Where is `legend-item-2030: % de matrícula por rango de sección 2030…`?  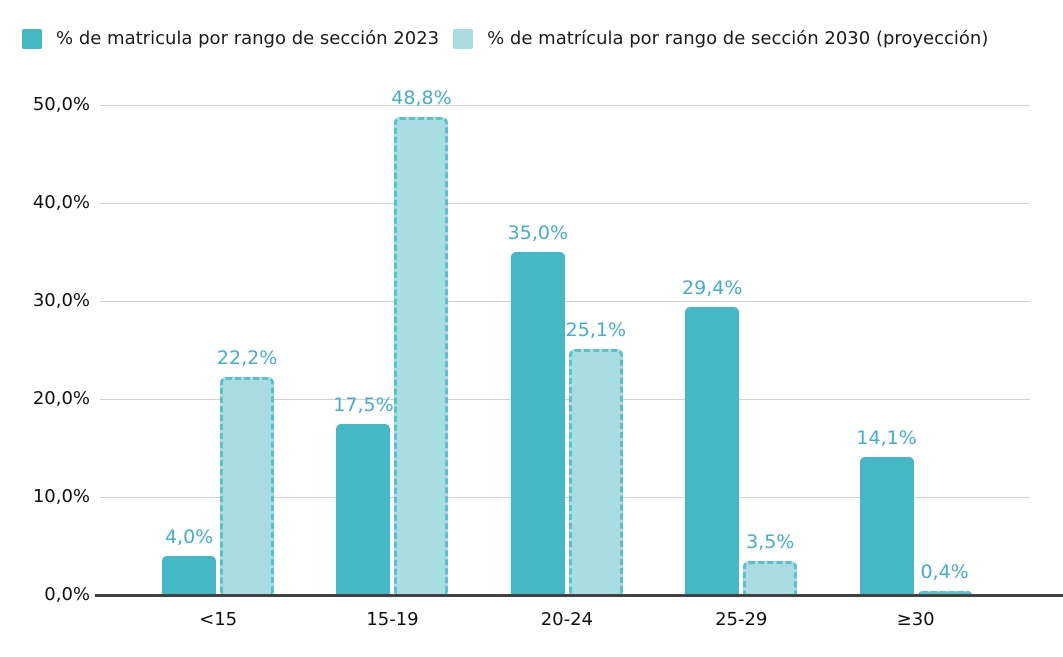
legend-item-2030: % de matrícula por rango de sección 2030… is located at coordinates (720, 38).